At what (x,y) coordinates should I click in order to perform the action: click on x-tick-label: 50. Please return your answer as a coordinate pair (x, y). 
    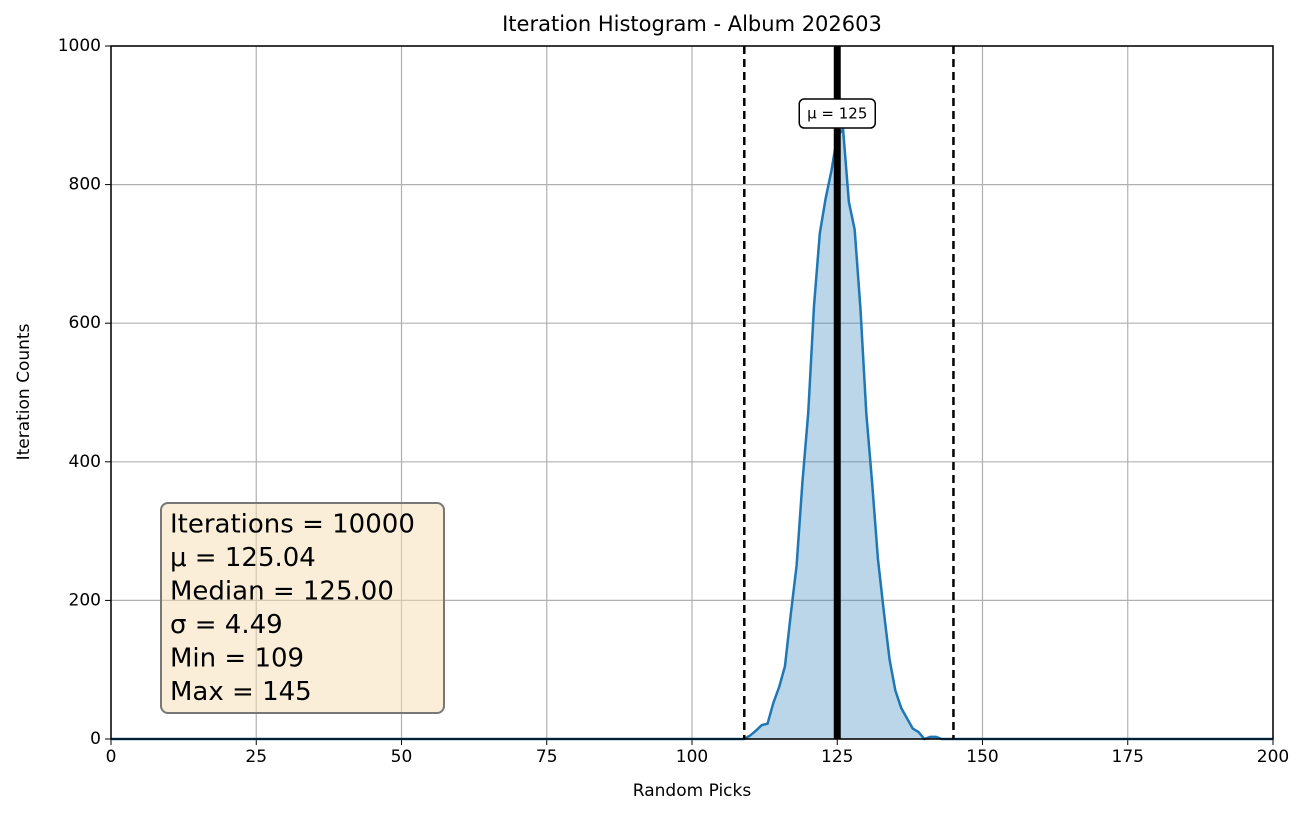
    Looking at the image, I should click on (402, 757).